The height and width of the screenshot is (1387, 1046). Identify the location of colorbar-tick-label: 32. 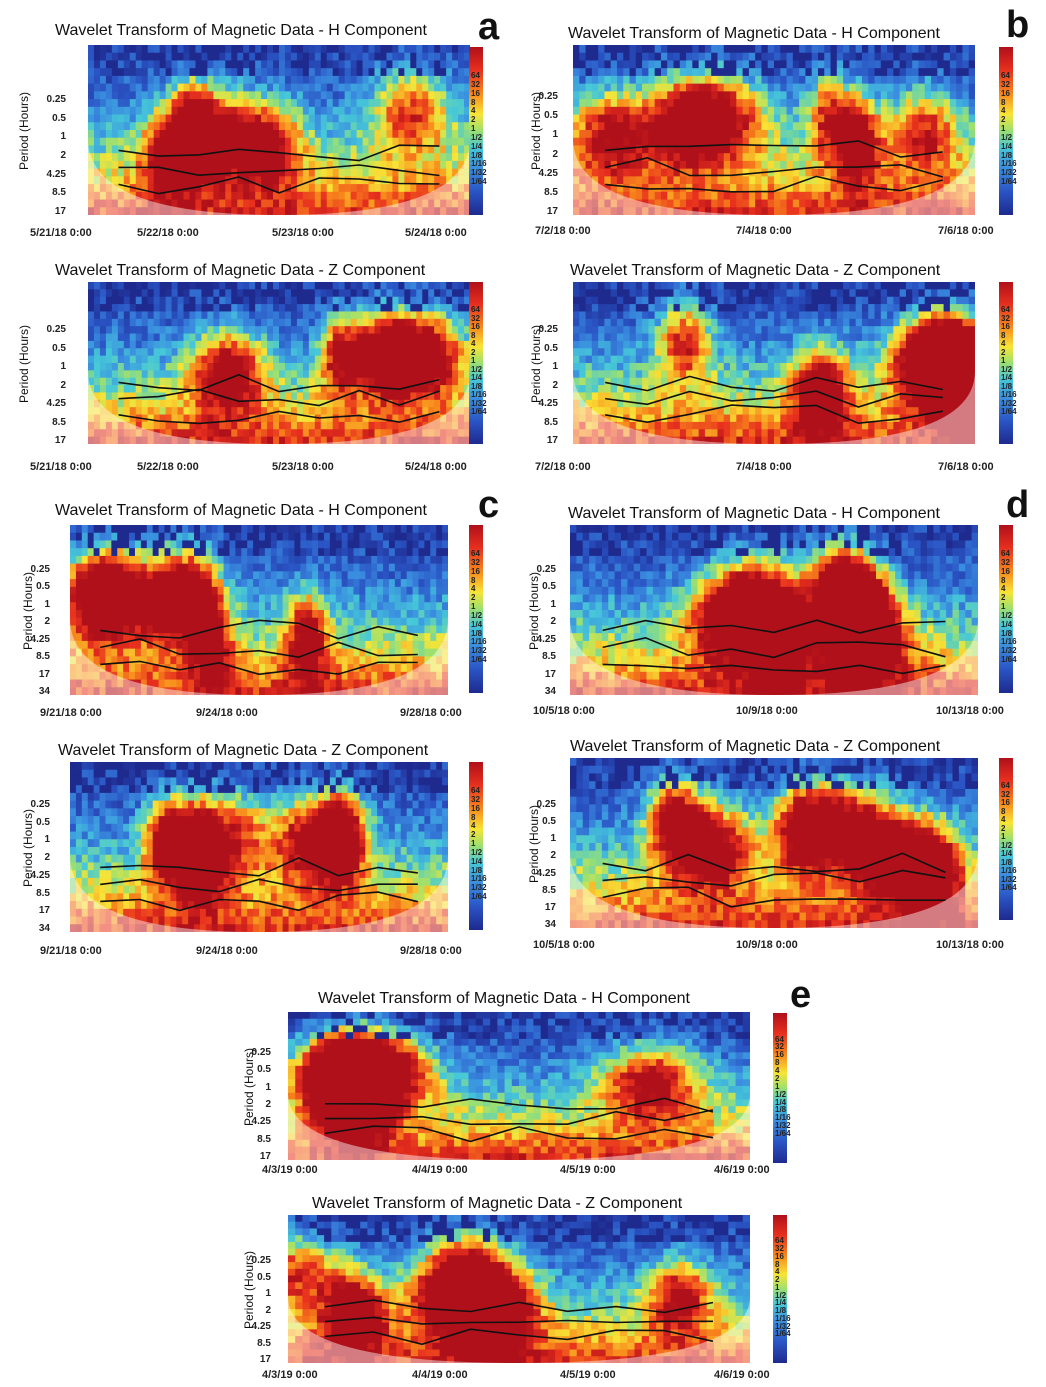
(1005, 85).